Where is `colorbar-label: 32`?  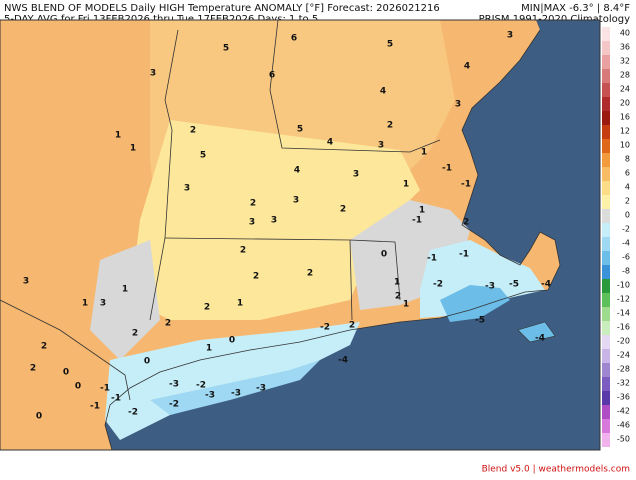
colorbar-label: 32 is located at coordinates (625, 61).